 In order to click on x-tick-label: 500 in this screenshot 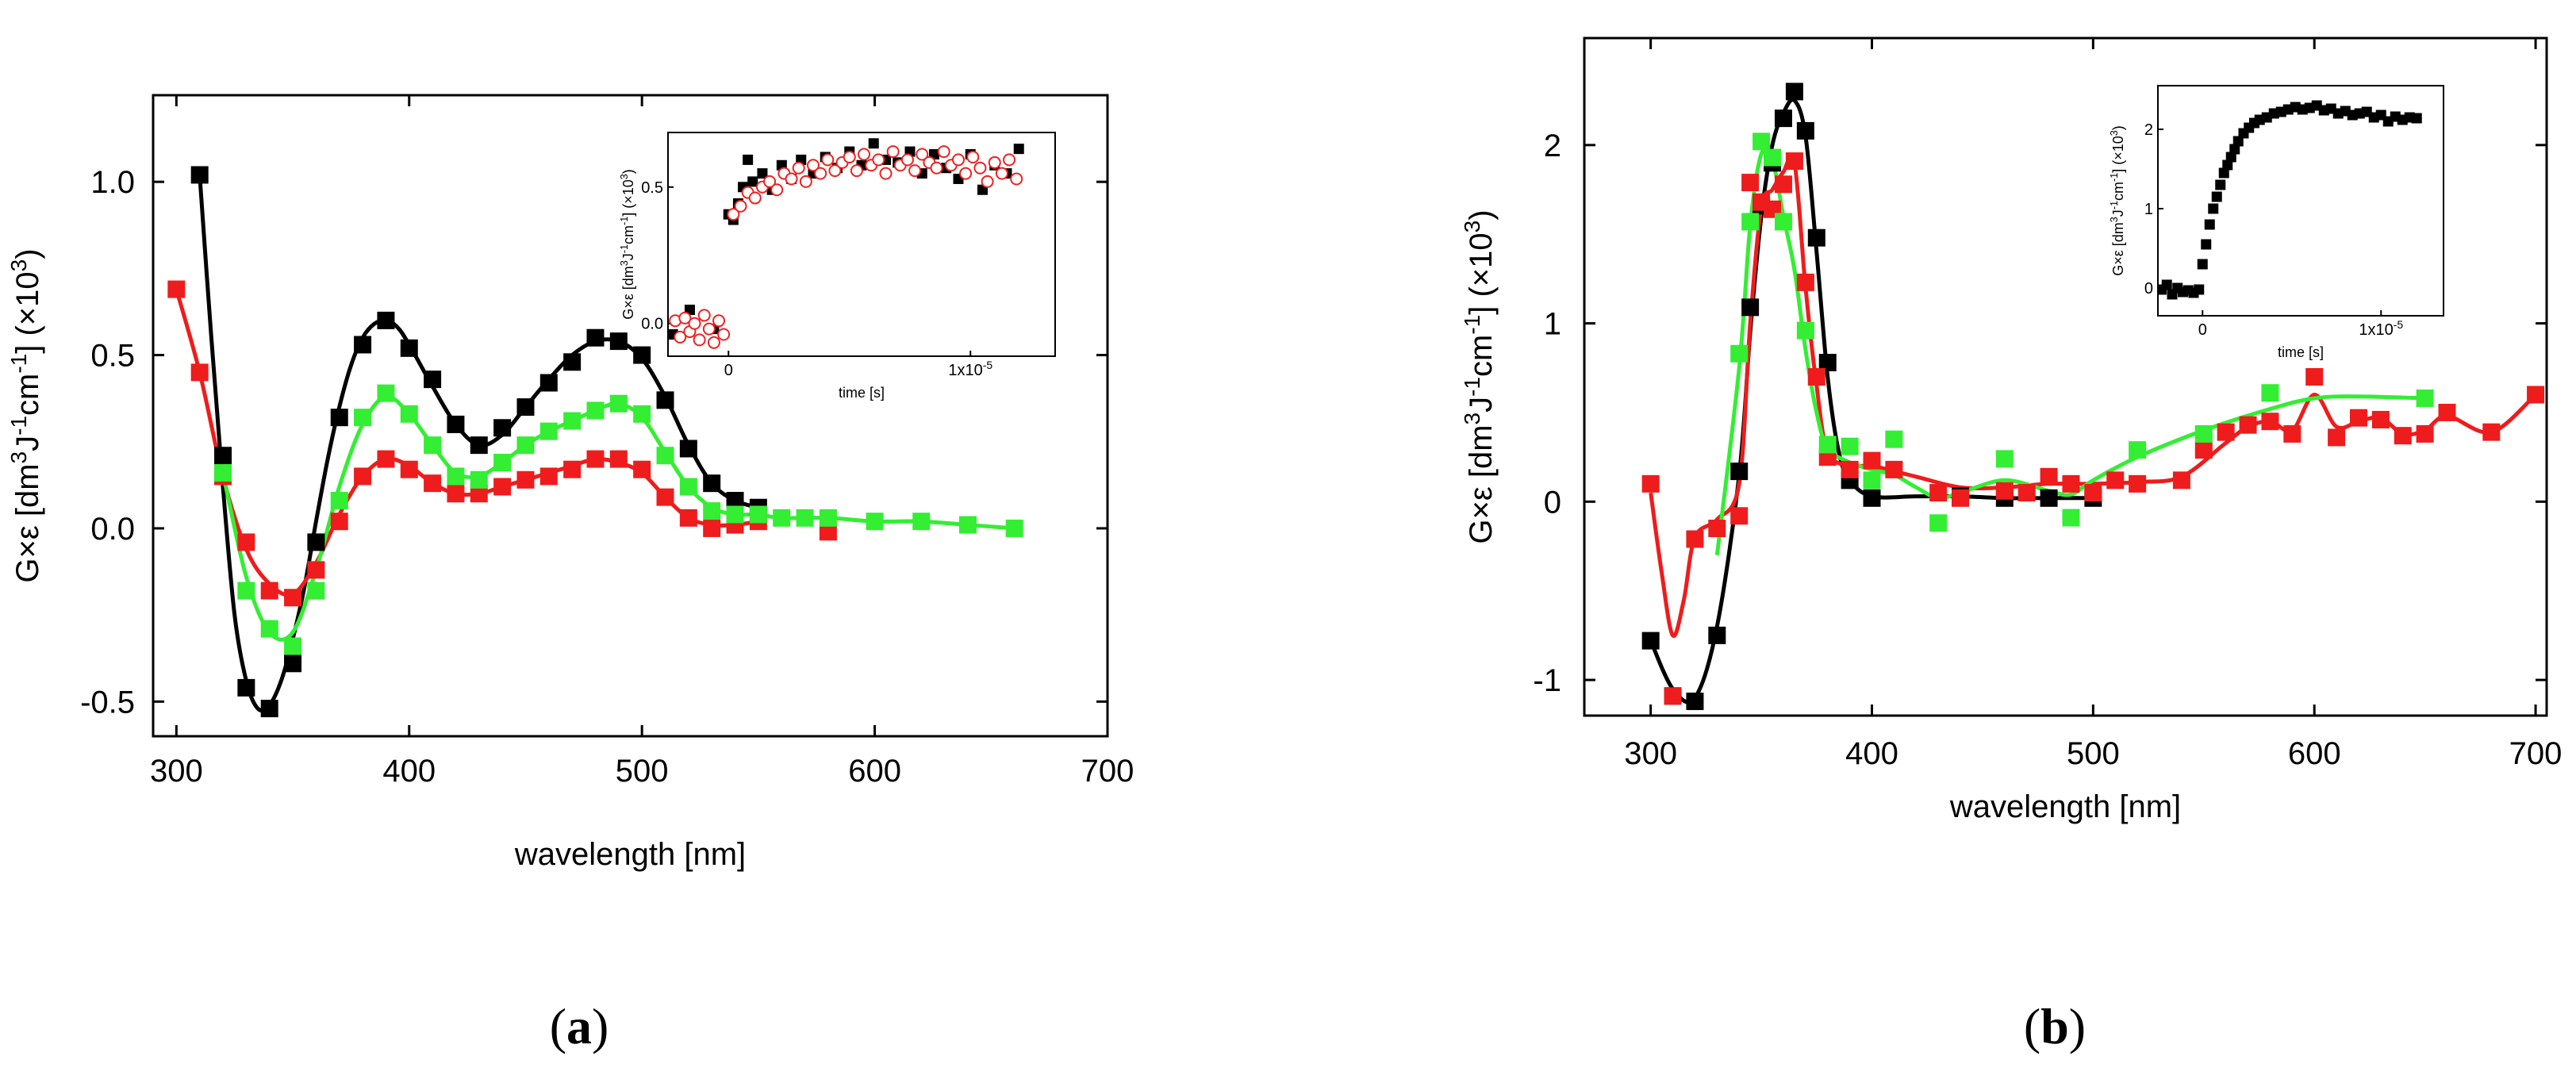, I will do `click(2093, 754)`.